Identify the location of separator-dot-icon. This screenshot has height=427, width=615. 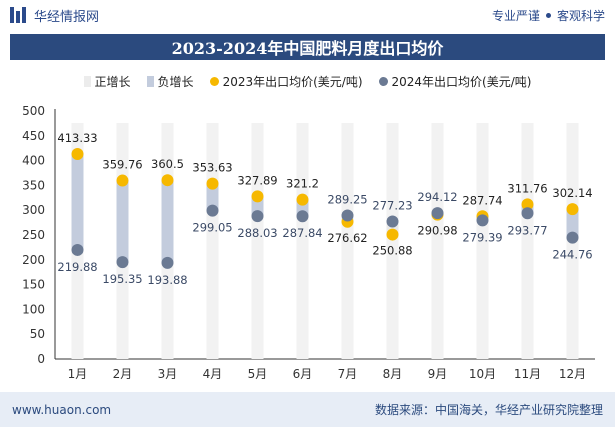
(548, 15).